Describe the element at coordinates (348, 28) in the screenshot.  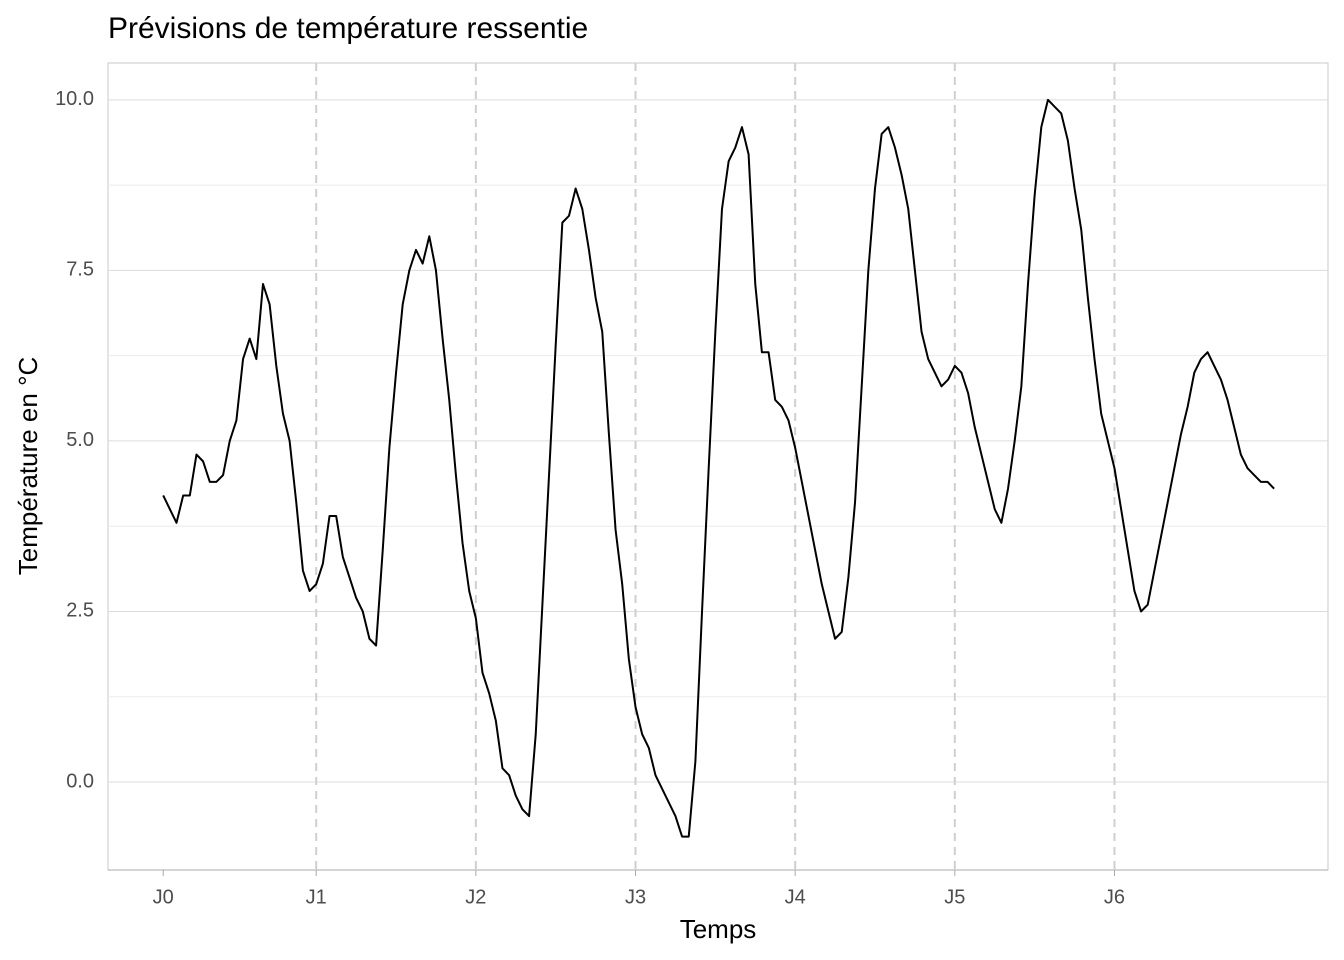
I see `chart-title: Prévisions de température ressentie` at that location.